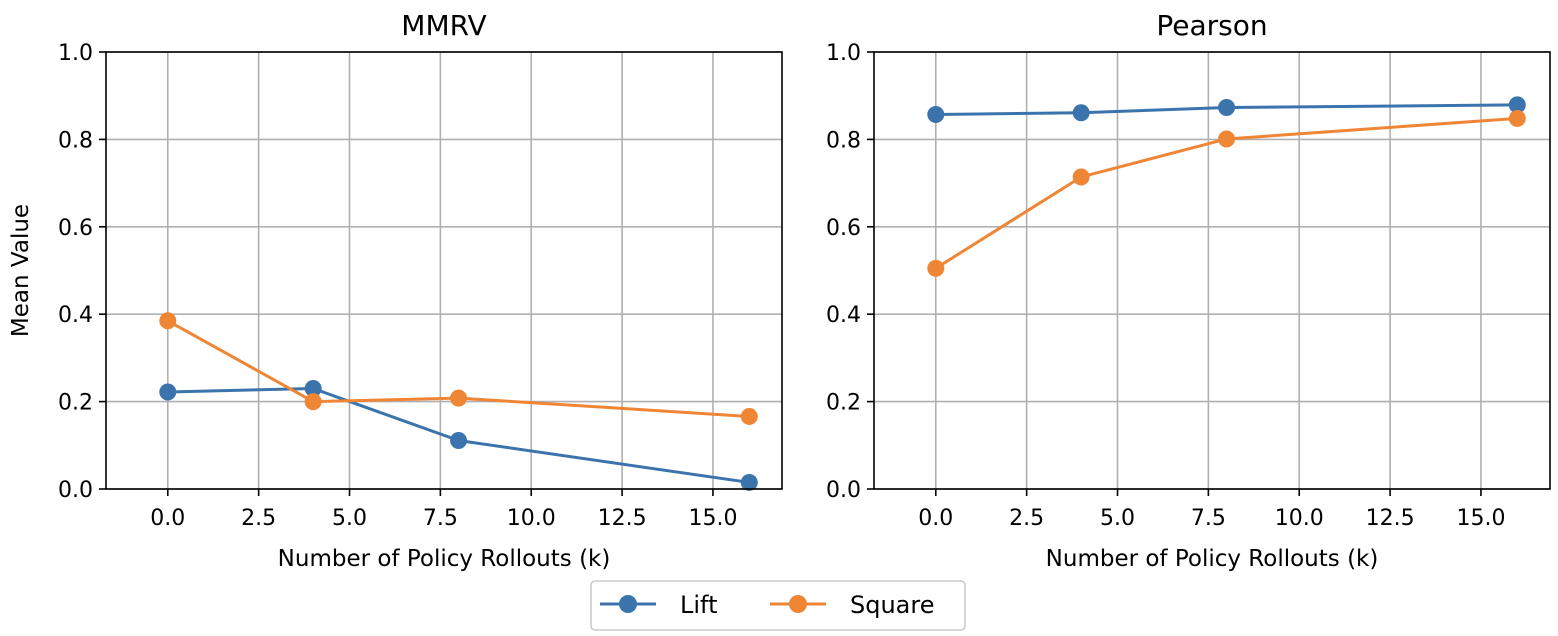 This screenshot has height=636, width=1558. I want to click on y-axis-label: Mean Value, so click(21, 270).